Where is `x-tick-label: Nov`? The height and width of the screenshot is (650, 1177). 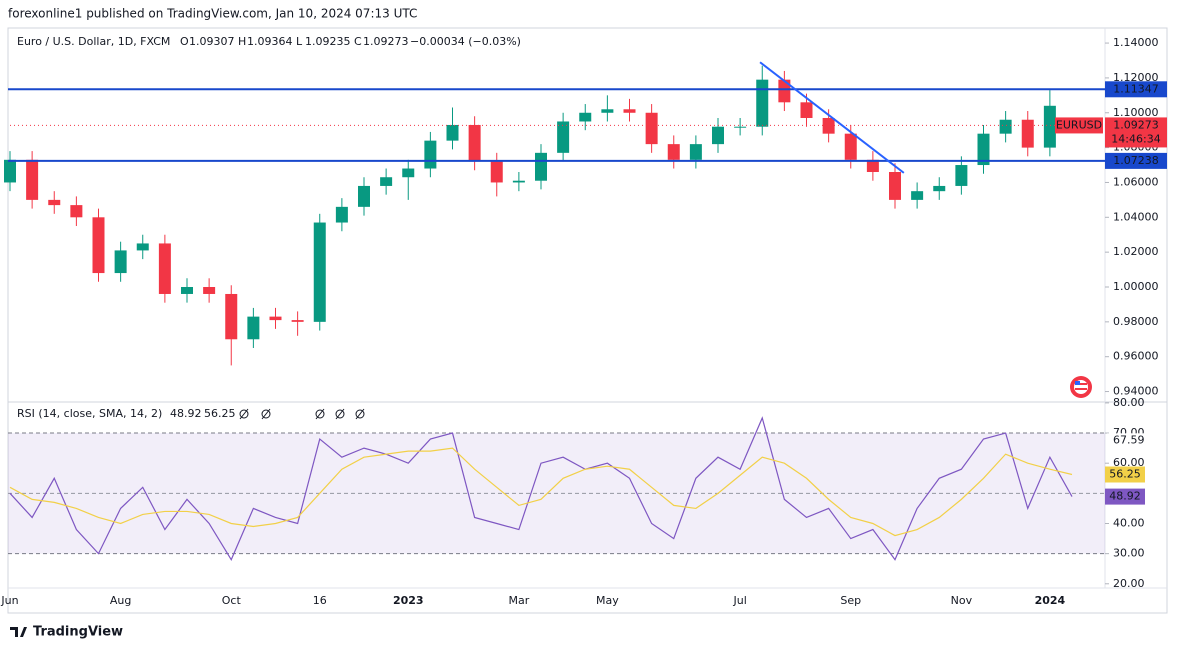
x-tick-label: Nov is located at coordinates (962, 600).